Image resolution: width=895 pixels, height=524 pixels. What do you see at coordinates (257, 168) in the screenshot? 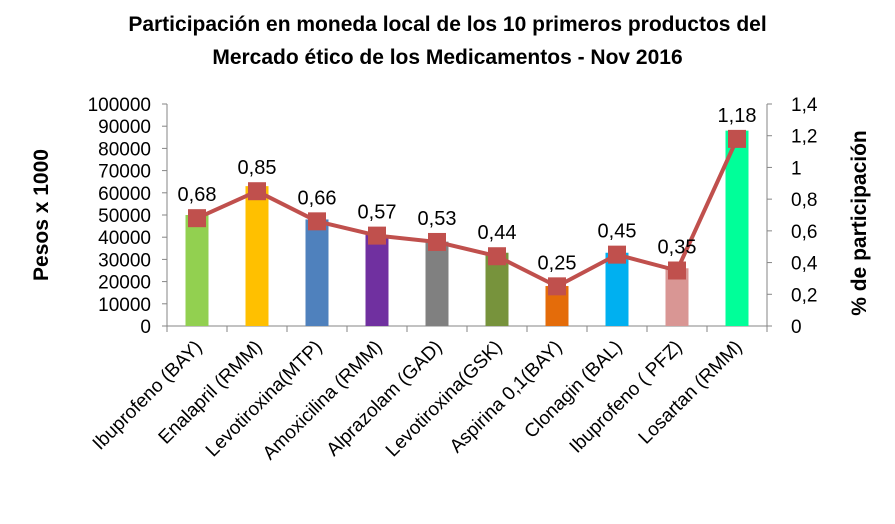
I see `data-label: 0,85` at bounding box center [257, 168].